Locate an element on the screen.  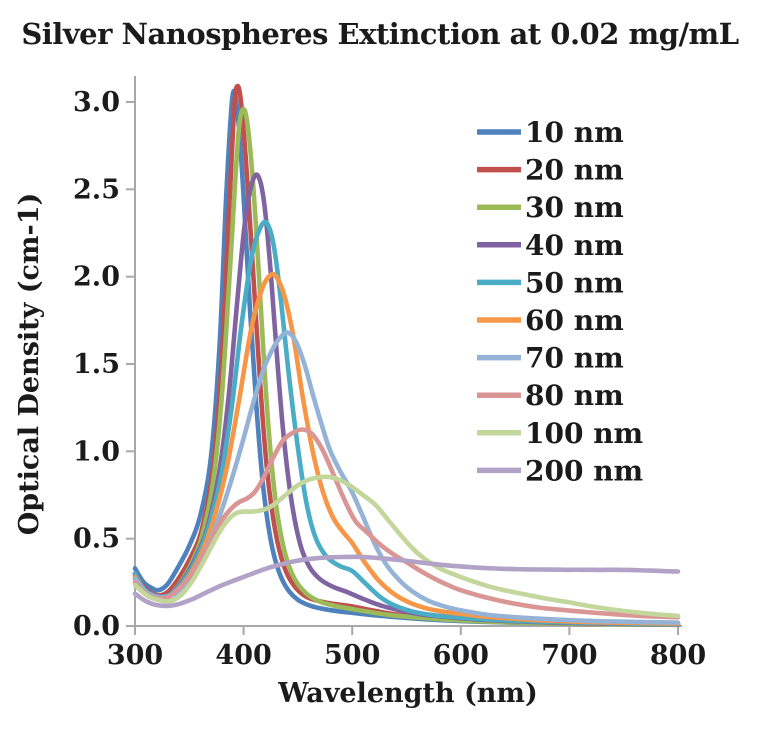
legend-label: 70 nm is located at coordinates (574, 358).